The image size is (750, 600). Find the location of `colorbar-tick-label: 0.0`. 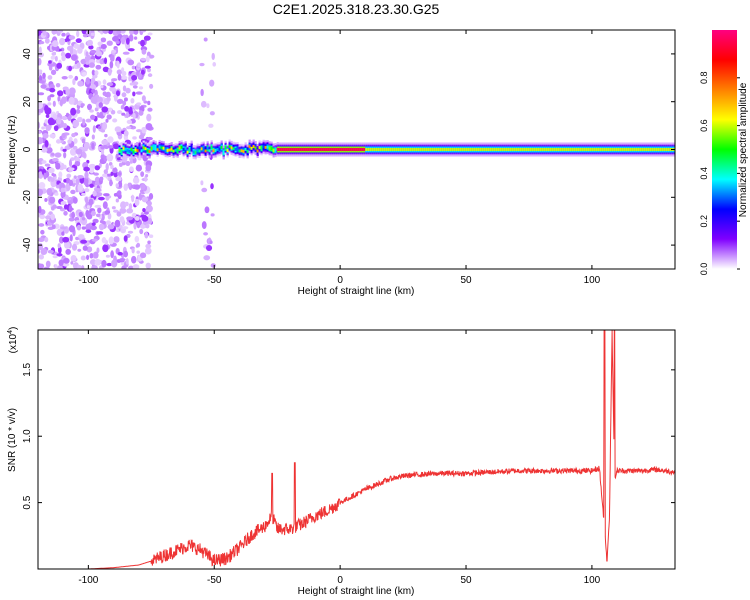

colorbar-tick-label: 0.0 is located at coordinates (704, 269).